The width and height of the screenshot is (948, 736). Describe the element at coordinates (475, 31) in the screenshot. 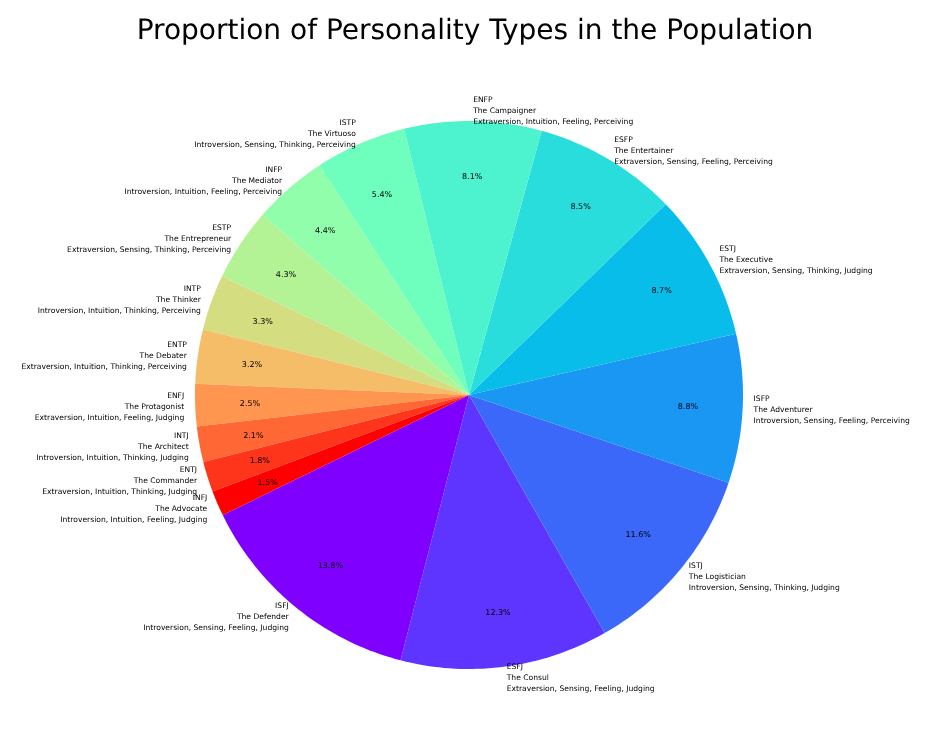

I see `chart-title: Proportion of Personality Types in the Population` at that location.